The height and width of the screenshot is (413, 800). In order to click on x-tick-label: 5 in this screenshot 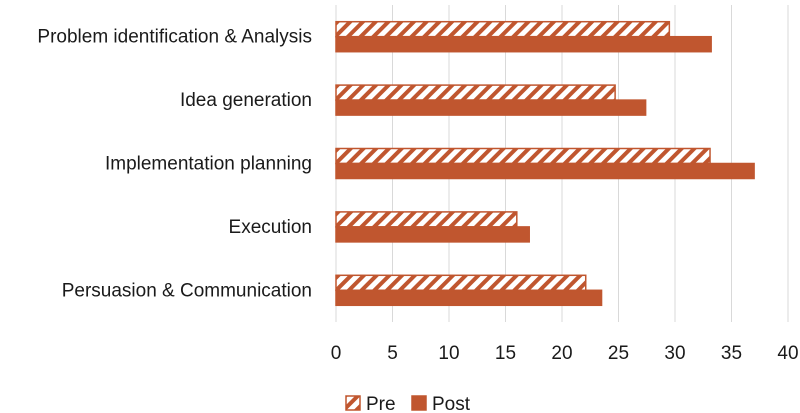, I will do `click(392, 353)`.